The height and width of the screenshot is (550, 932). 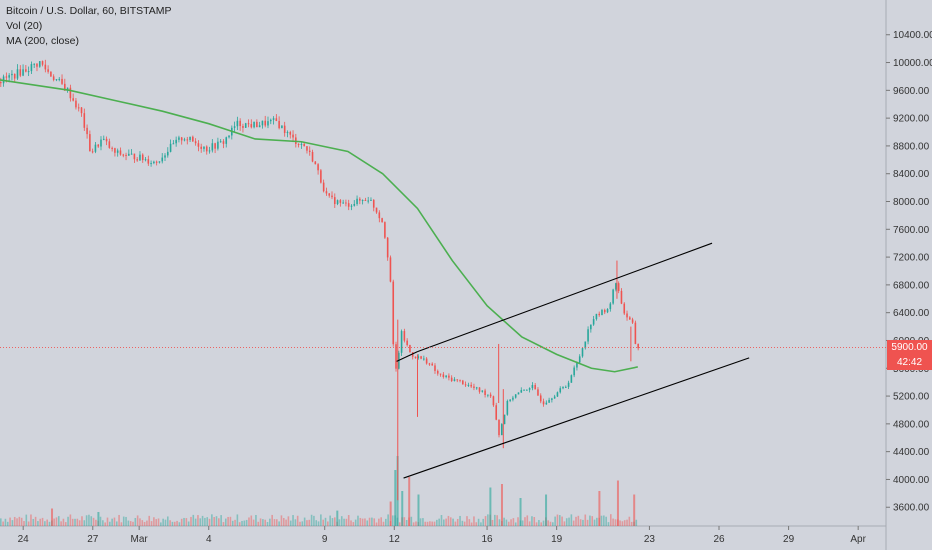 I want to click on countdown-badge: 42:42, so click(x=909, y=362).